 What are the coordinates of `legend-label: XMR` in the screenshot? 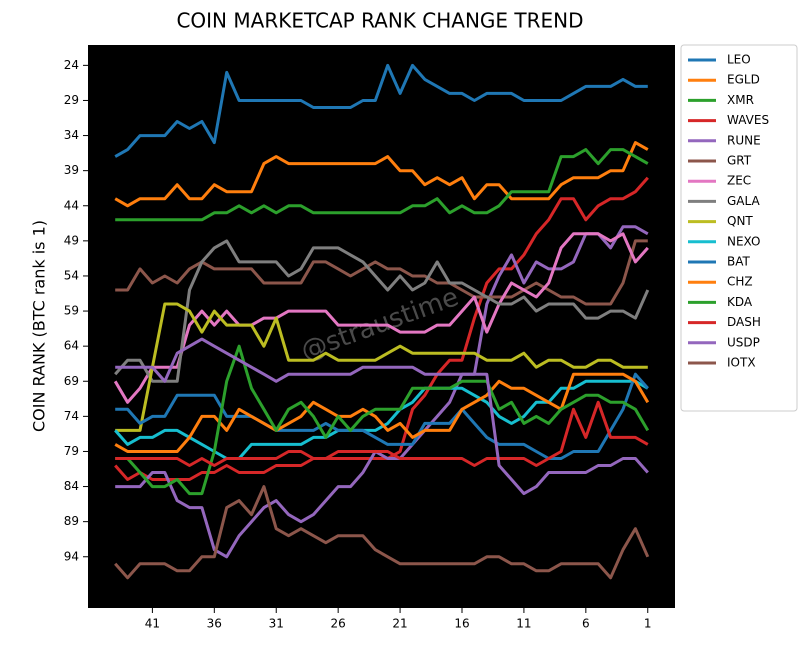 It's located at (740, 100).